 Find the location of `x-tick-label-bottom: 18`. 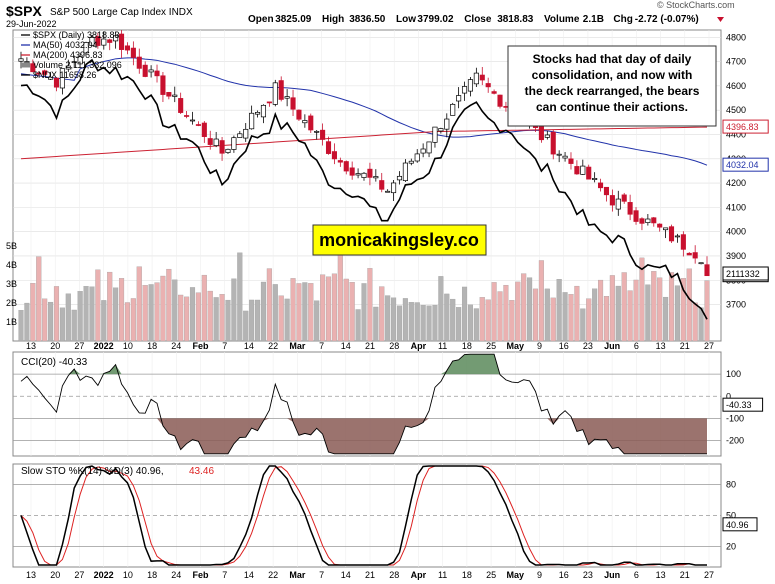

x-tick-label-bottom: 18 is located at coordinates (152, 575).